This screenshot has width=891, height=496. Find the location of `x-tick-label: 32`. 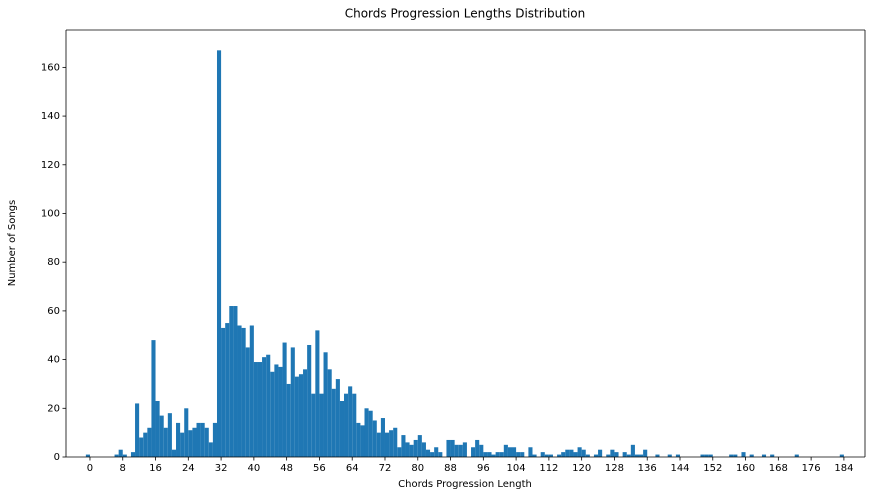

x-tick-label: 32 is located at coordinates (221, 468).